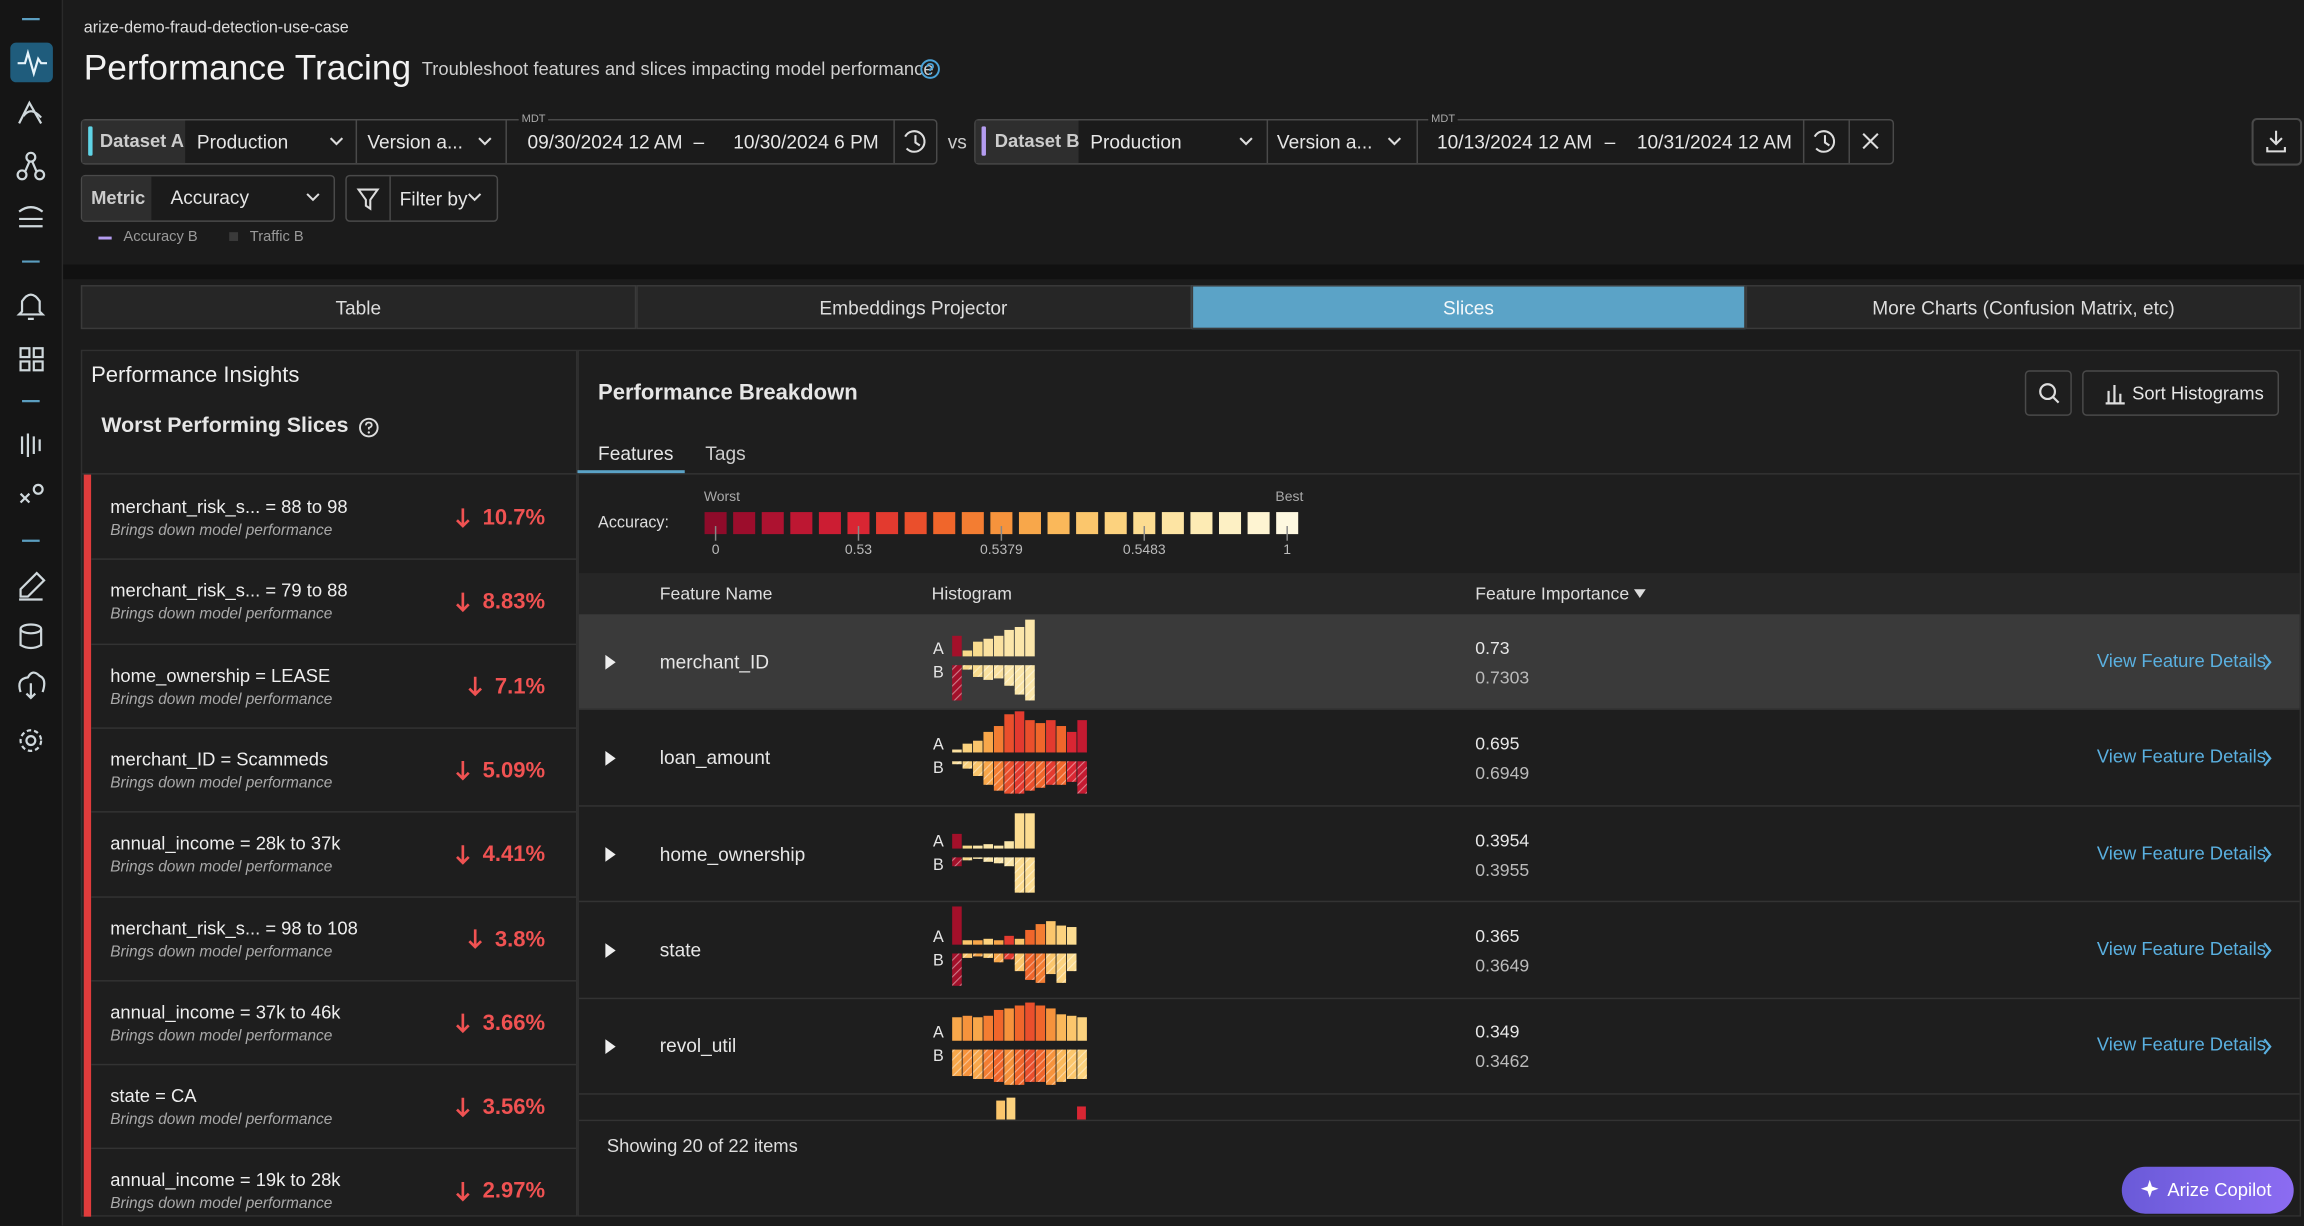 The height and width of the screenshot is (1226, 2304). What do you see at coordinates (1639, 594) in the screenshot?
I see `sort-arrow` at bounding box center [1639, 594].